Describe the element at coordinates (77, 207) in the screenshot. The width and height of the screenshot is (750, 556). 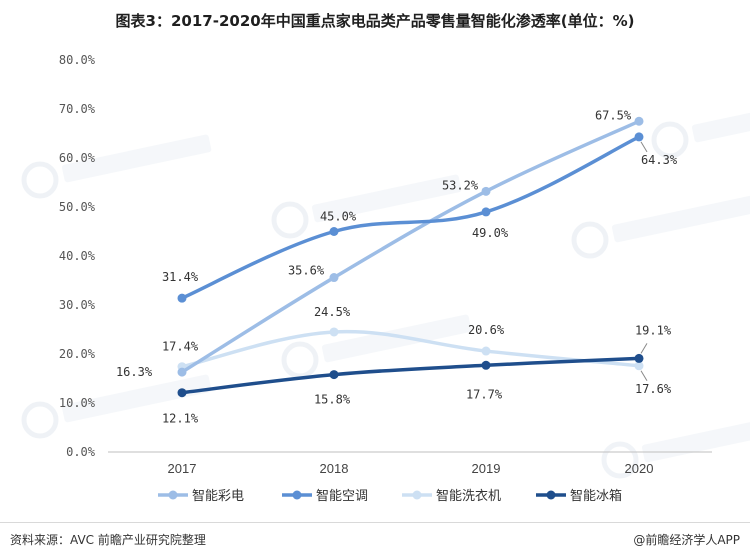
I see `y-tick-label: 50.0%` at that location.